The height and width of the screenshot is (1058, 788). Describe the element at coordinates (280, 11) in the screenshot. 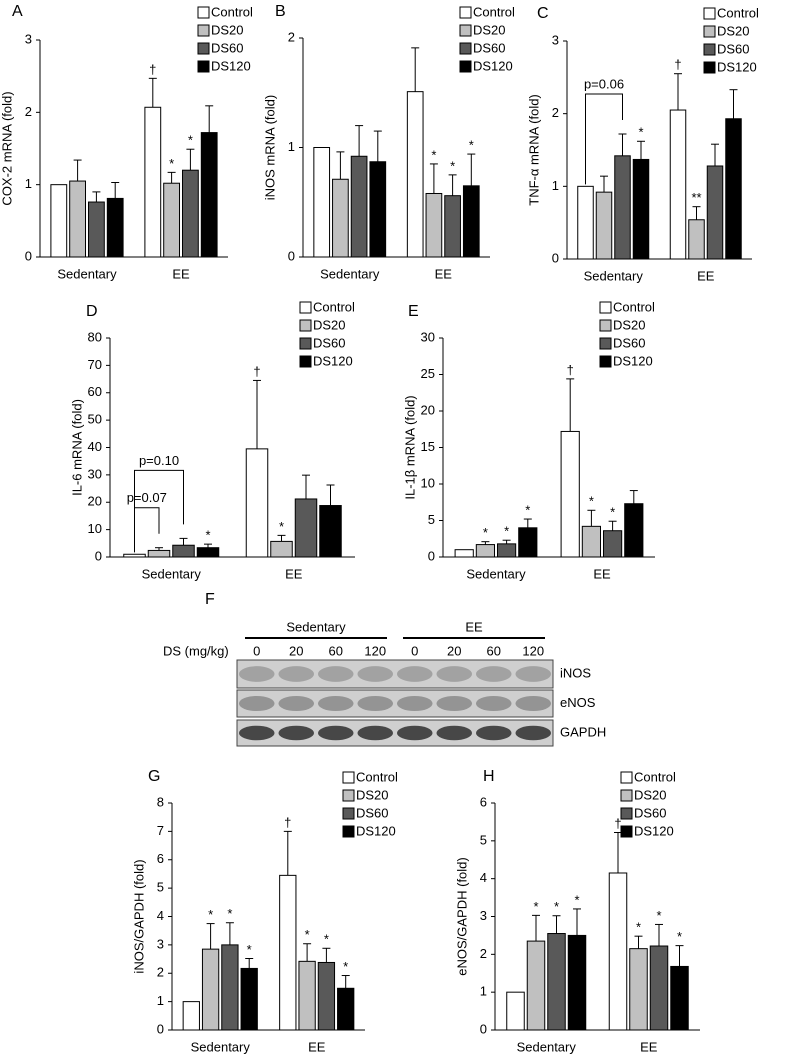

I see `panel-label: B` at that location.